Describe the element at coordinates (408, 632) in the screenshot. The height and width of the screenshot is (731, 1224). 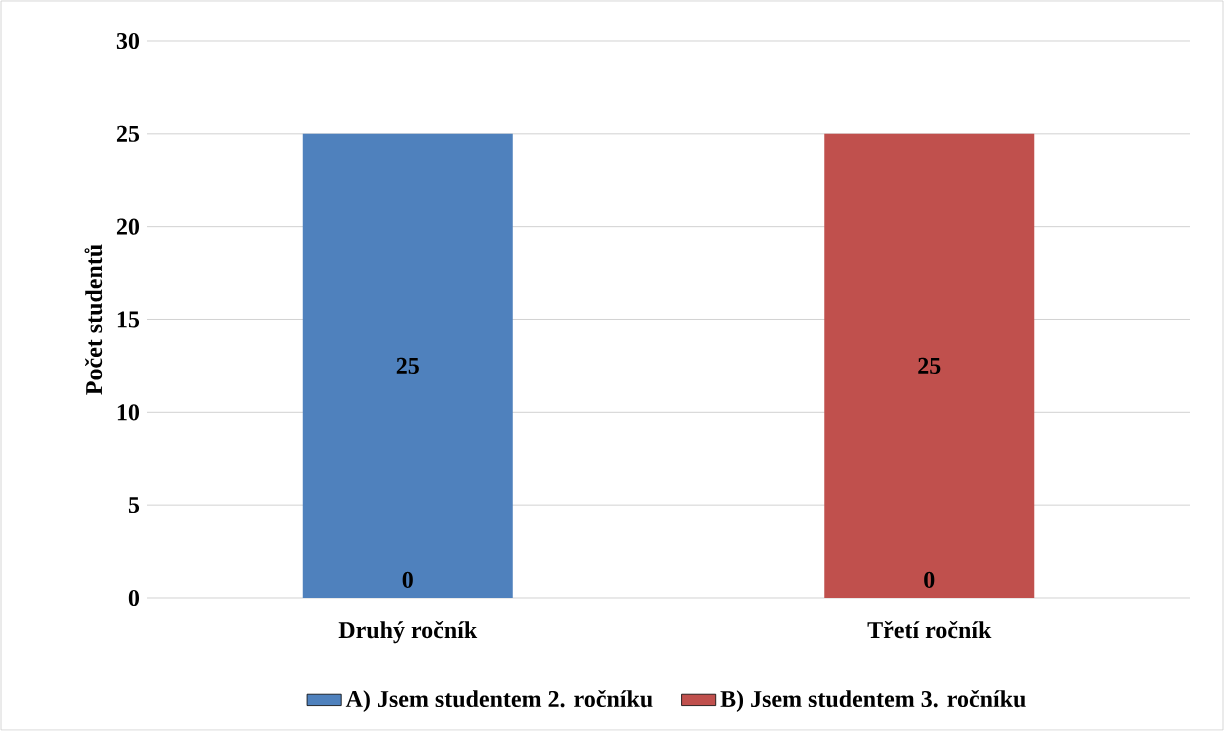
I see `x-tick-label: Druhý ročník` at that location.